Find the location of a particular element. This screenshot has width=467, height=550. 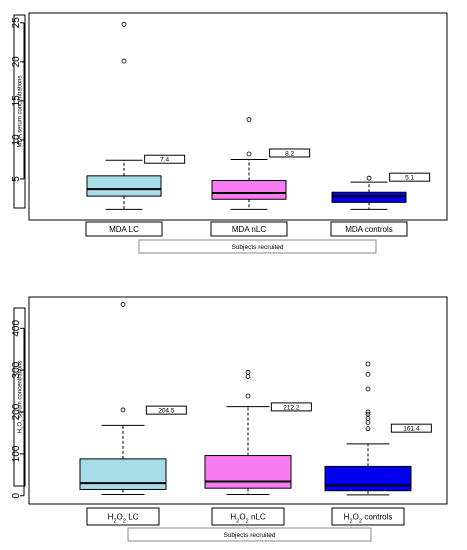

y-tick-label: 400 is located at coordinates (16, 328).